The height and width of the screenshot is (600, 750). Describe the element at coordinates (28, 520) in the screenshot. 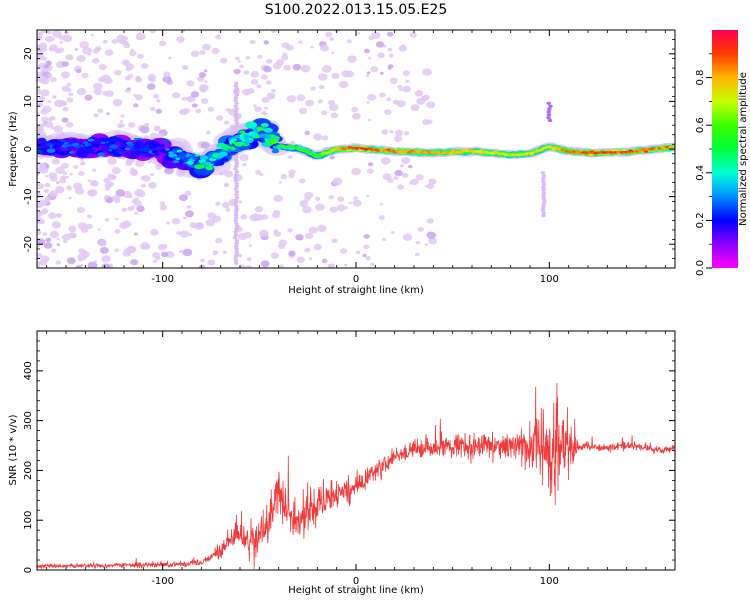

I see `y-tick-label: 100` at that location.